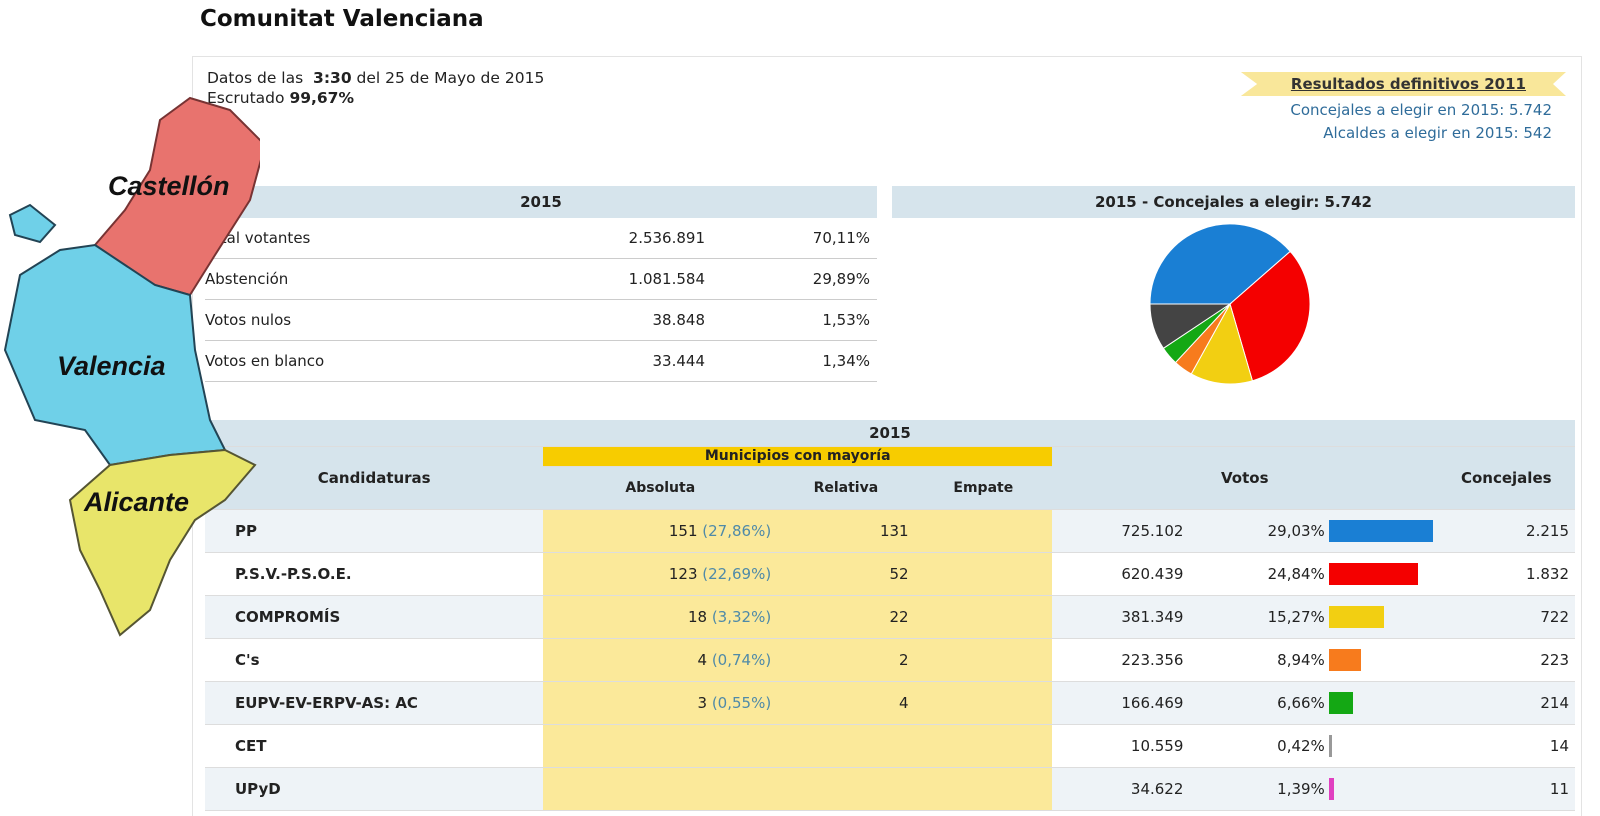  What do you see at coordinates (1258, 617) in the screenshot?
I see `votes-pct: 15,27%` at bounding box center [1258, 617].